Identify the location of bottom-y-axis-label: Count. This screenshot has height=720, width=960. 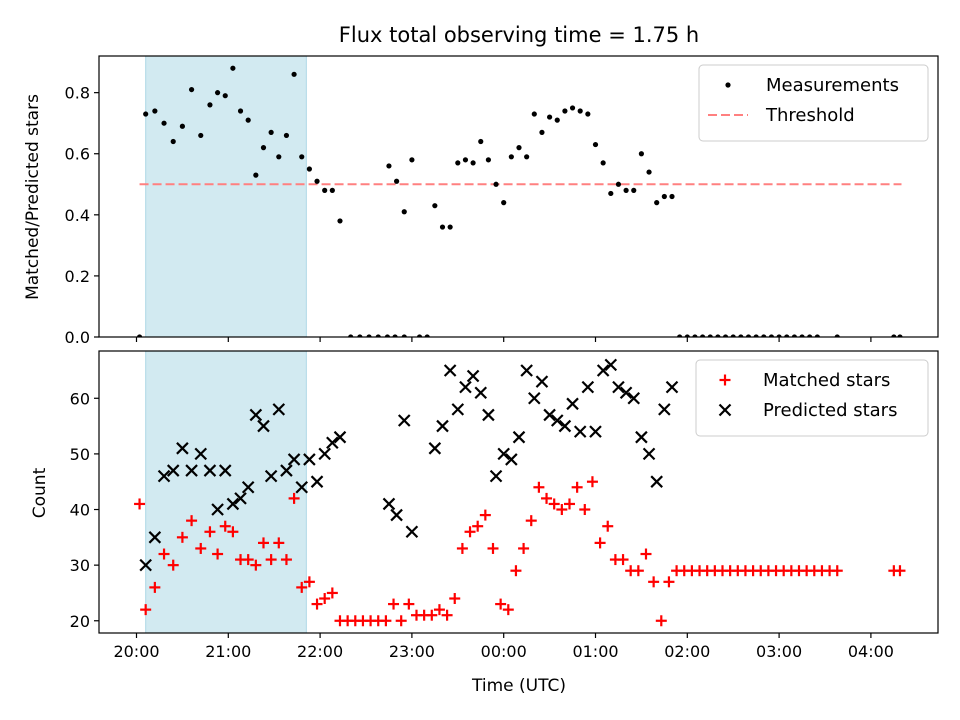
(40, 492).